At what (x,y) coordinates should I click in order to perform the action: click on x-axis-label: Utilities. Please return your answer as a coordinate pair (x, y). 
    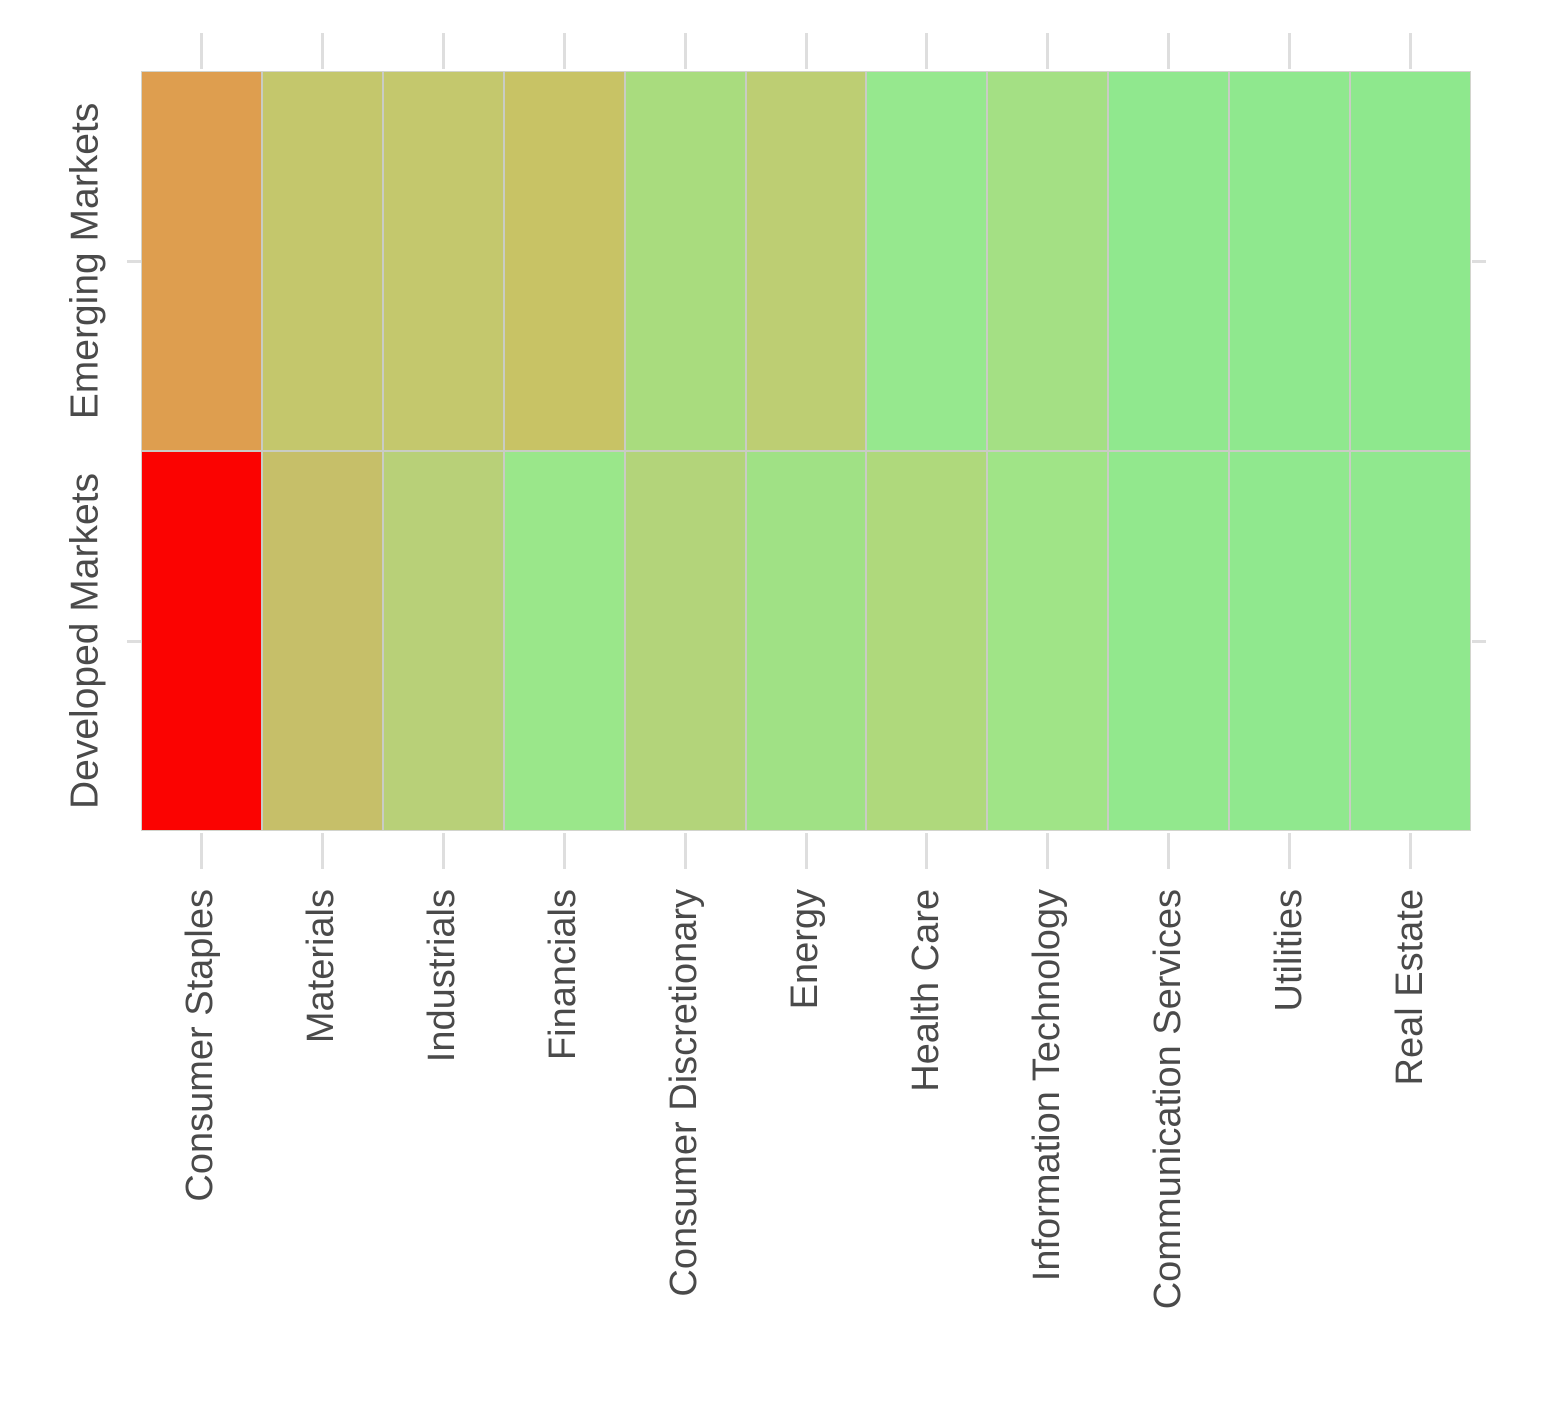
    Looking at the image, I should click on (1288, 950).